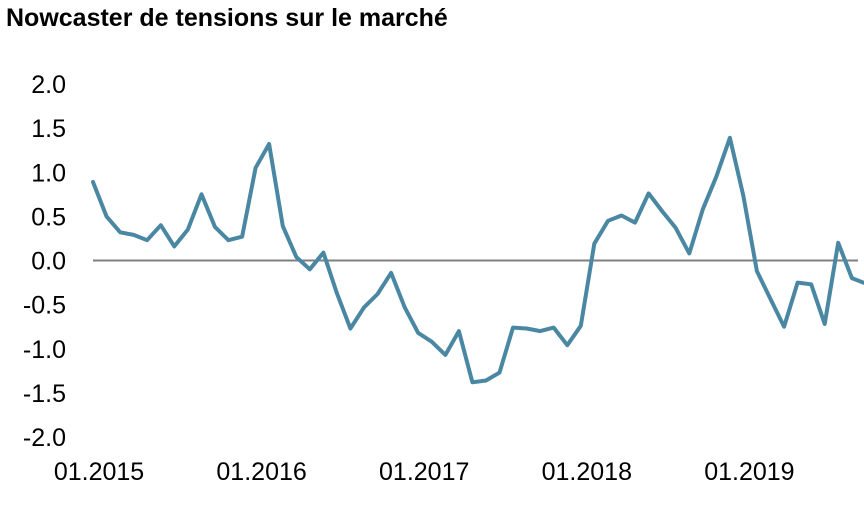 Image resolution: width=864 pixels, height=508 pixels. What do you see at coordinates (48, 262) in the screenshot?
I see `y-tick-label: 0.0` at bounding box center [48, 262].